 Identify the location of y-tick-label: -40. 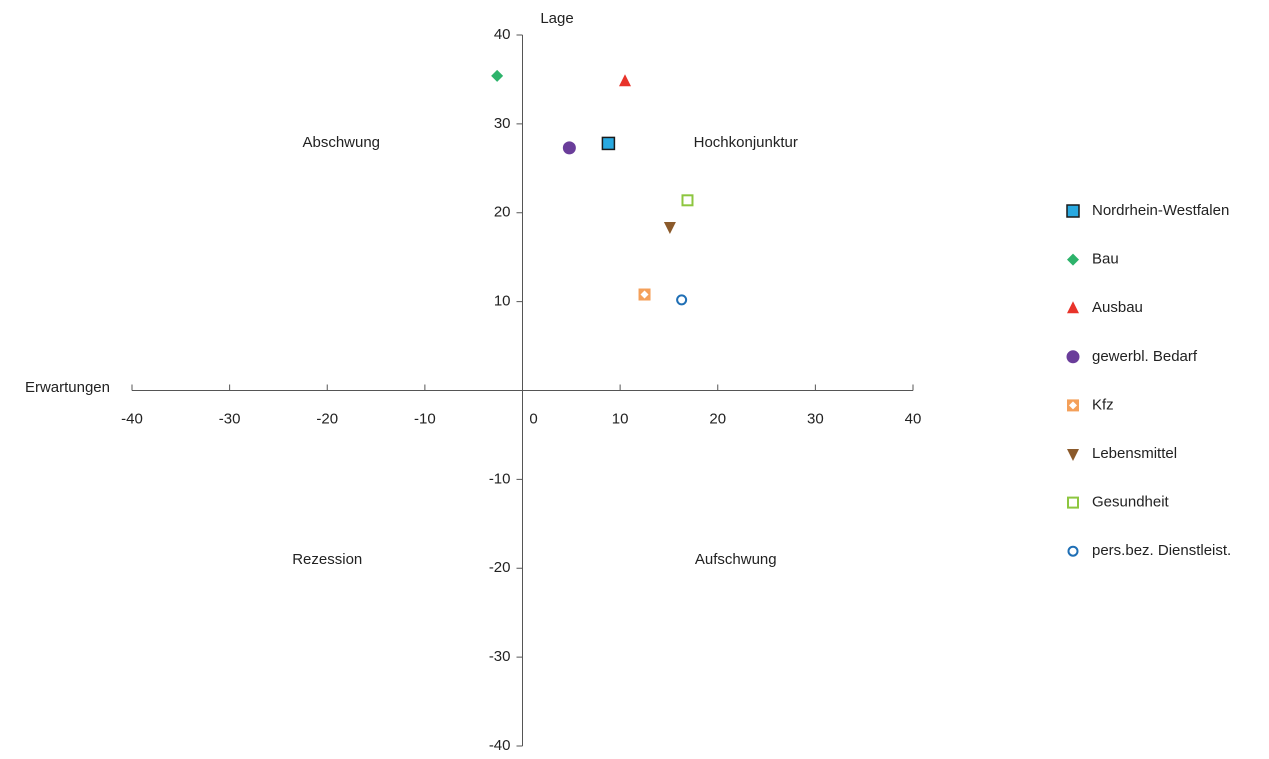
(500, 745).